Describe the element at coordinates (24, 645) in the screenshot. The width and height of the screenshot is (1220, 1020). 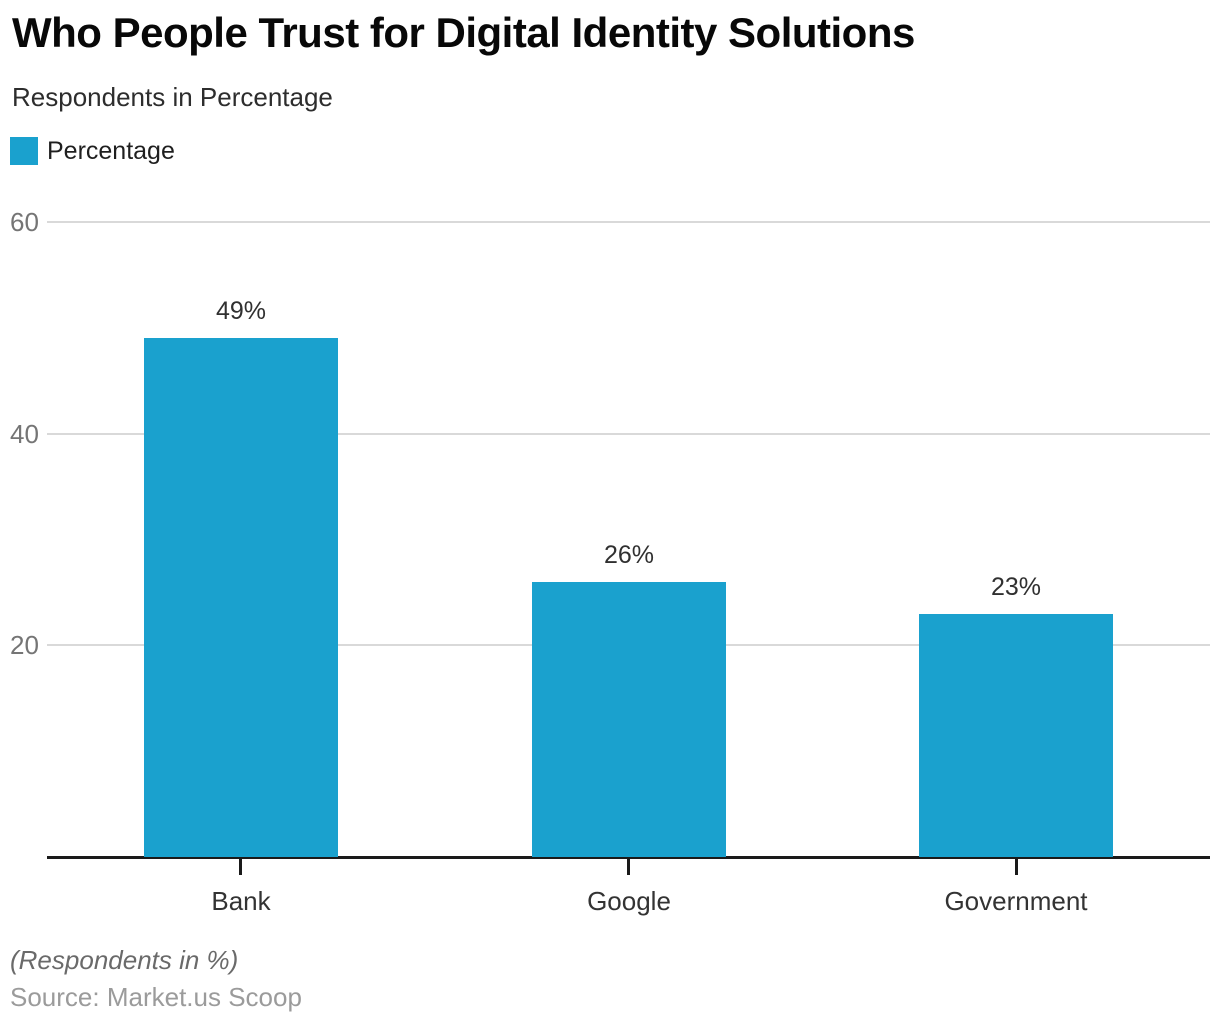
I see `y-tick-label: 20` at that location.